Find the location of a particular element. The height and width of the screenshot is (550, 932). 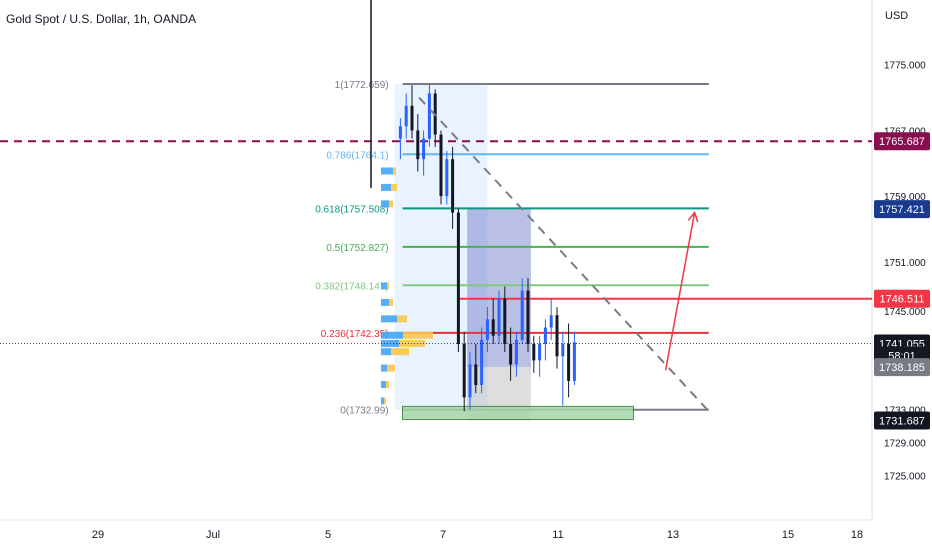

y-tick-label: 1733.000 is located at coordinates (905, 411).